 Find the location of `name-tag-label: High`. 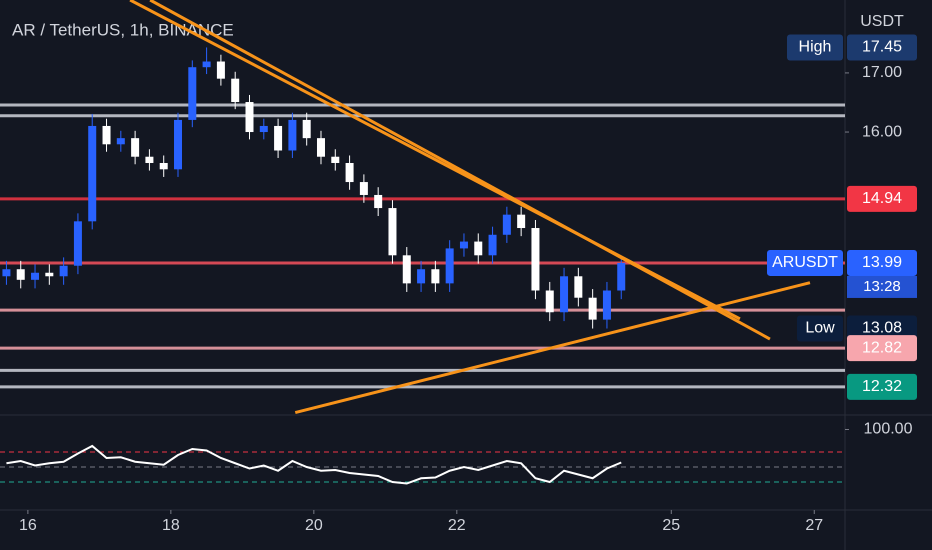

name-tag-label: High is located at coordinates (815, 47).